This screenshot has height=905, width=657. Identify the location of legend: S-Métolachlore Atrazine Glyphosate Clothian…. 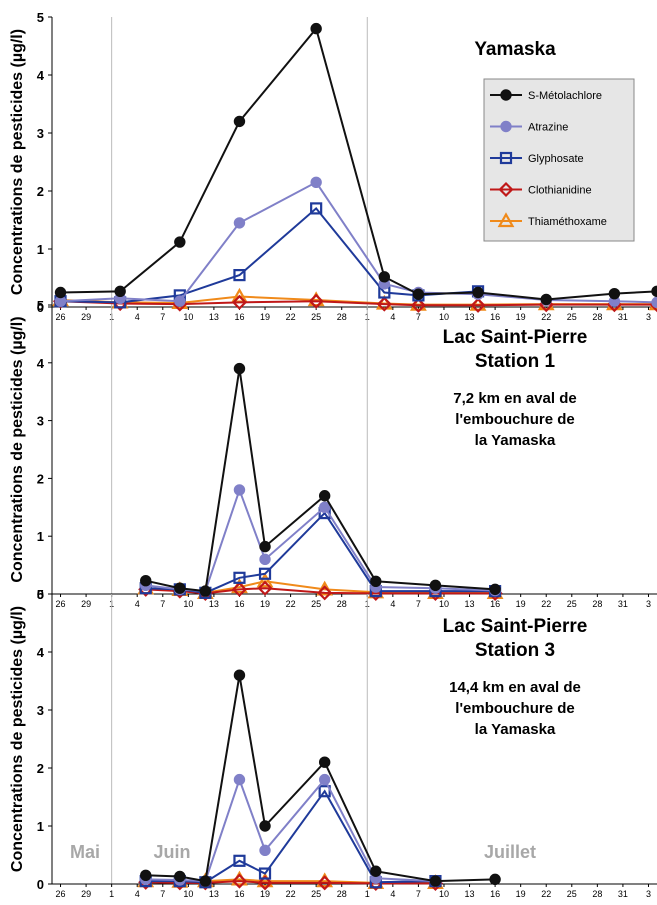
(559, 160).